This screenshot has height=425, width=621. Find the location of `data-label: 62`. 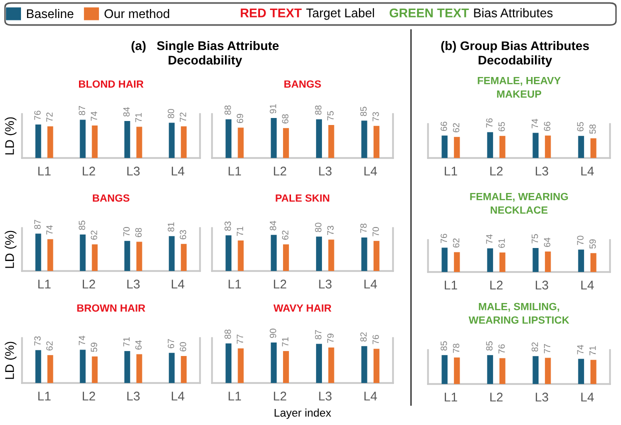

data-label: 62 is located at coordinates (94, 235).